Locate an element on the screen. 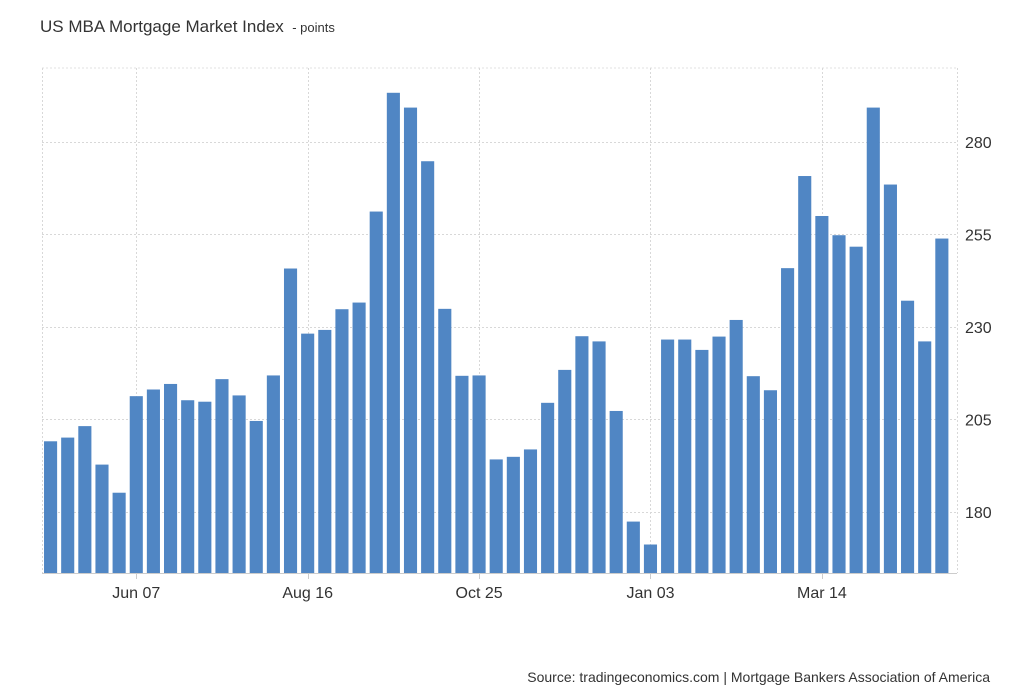  x-tick-label: Jan 03 is located at coordinates (650, 593).